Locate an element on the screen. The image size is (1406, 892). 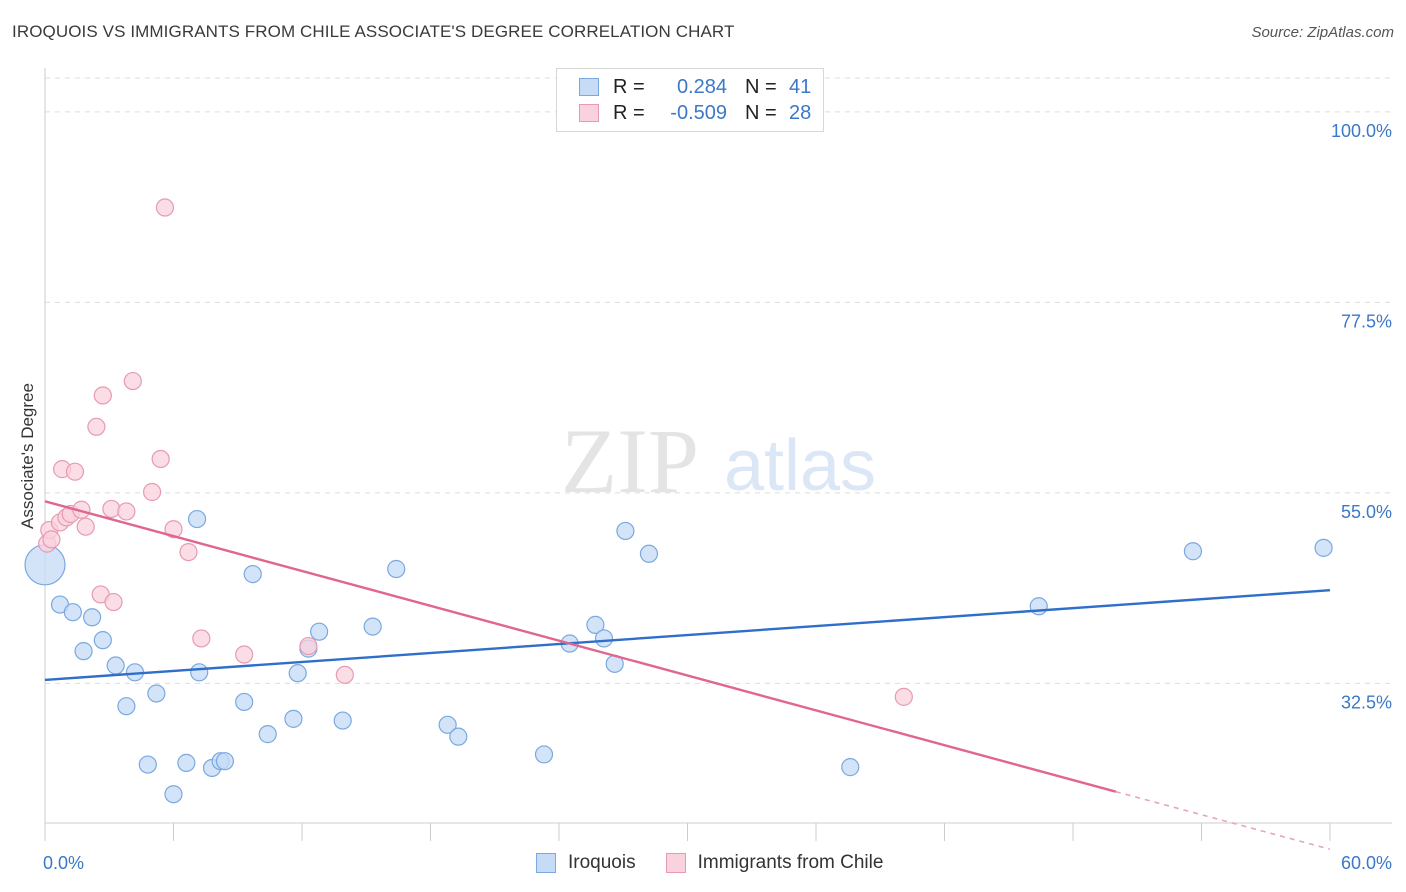
legend-r-value: -0.509 is located at coordinates (698, 112).